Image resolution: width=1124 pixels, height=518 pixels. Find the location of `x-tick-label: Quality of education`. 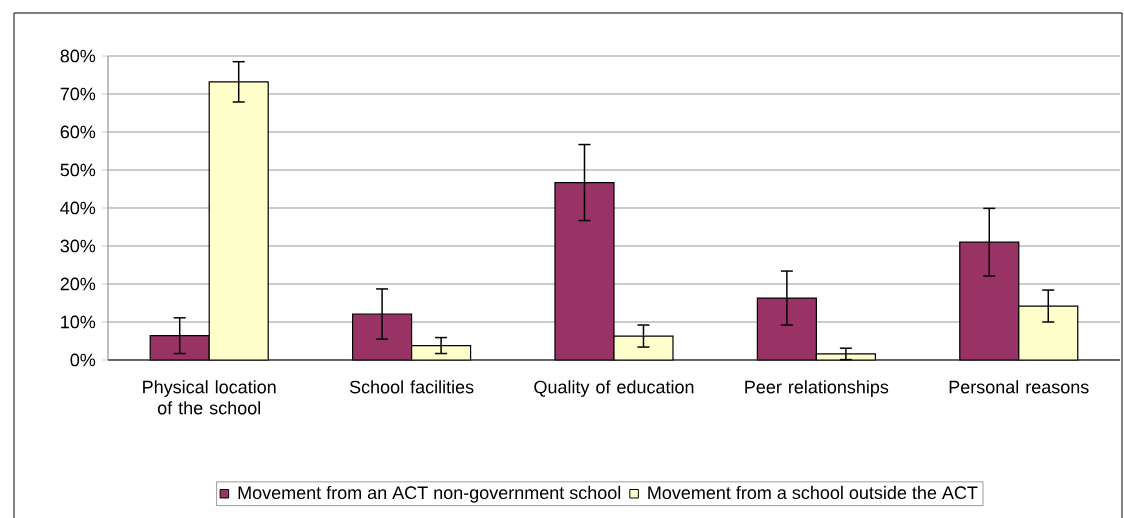

x-tick-label: Quality of education is located at coordinates (614, 388).